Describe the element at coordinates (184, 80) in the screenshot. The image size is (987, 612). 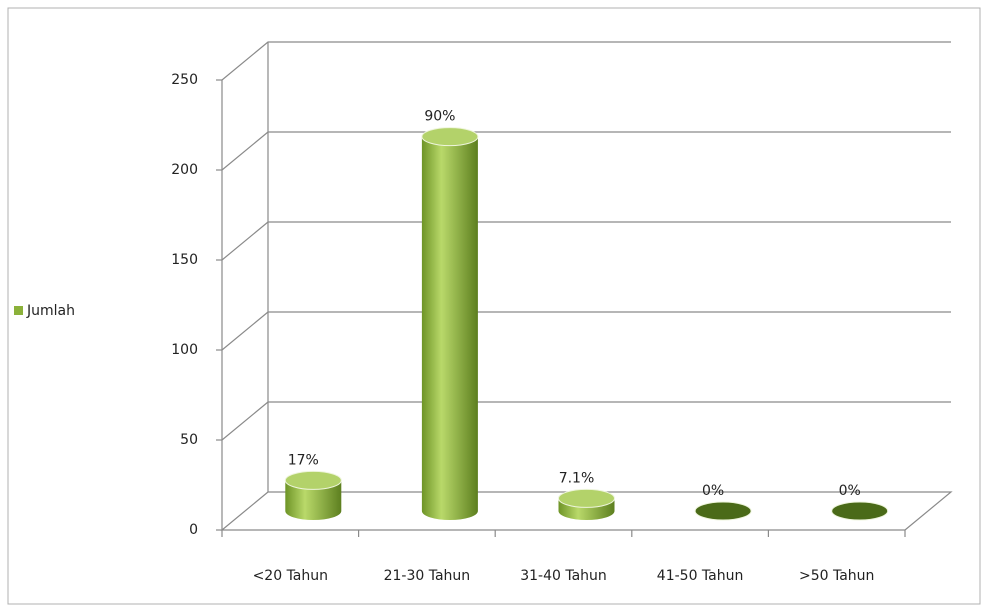
I see `y-tick-label: 250` at that location.